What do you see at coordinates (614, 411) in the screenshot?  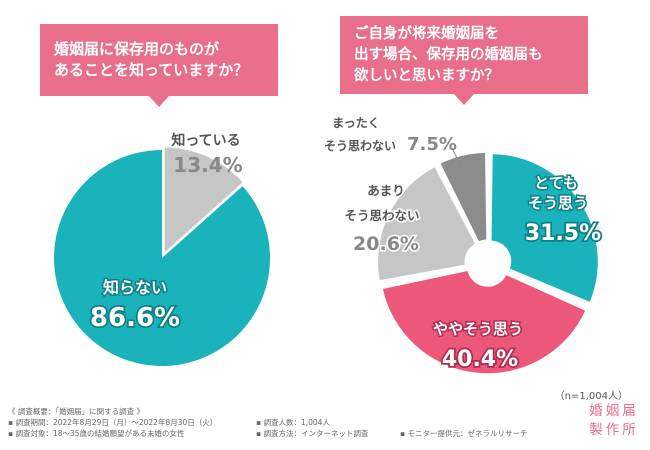 I see `logo-line-1: 婚姻届` at bounding box center [614, 411].